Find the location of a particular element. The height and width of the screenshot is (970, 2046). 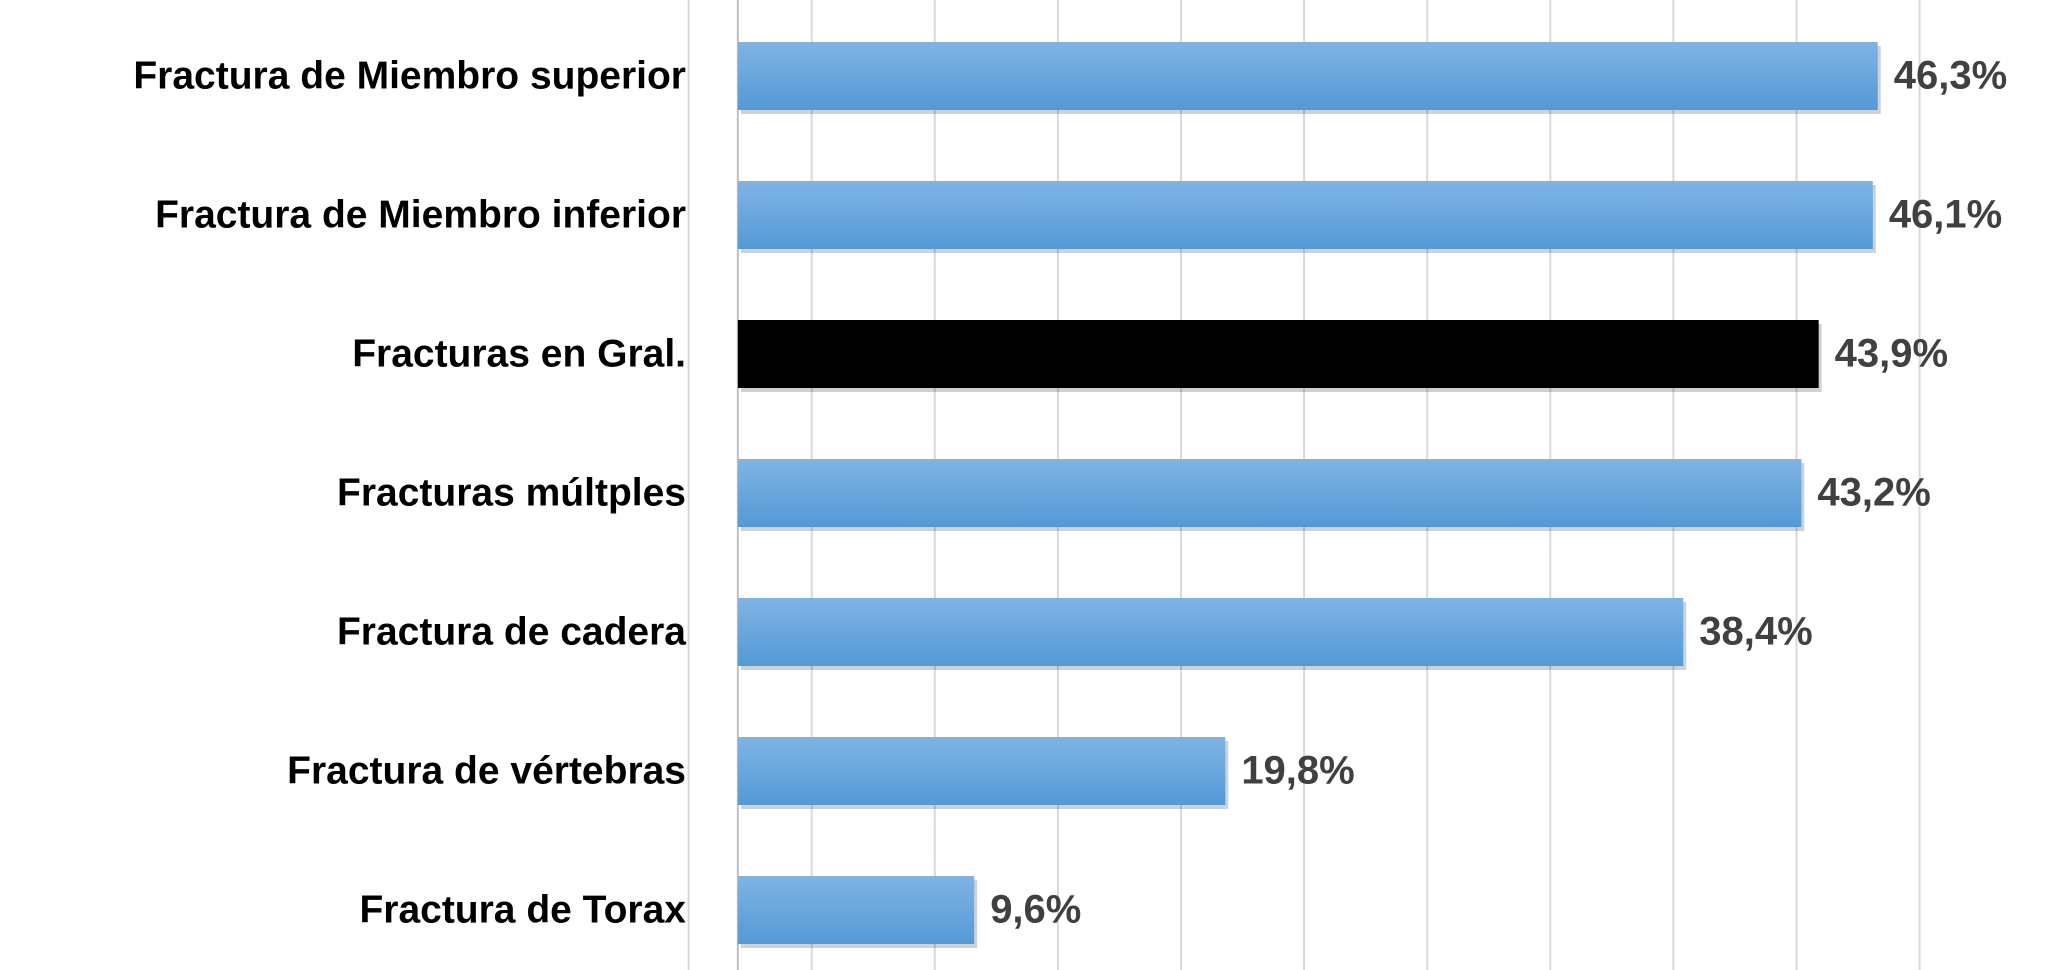

value-label: 43,2% is located at coordinates (1873, 493).